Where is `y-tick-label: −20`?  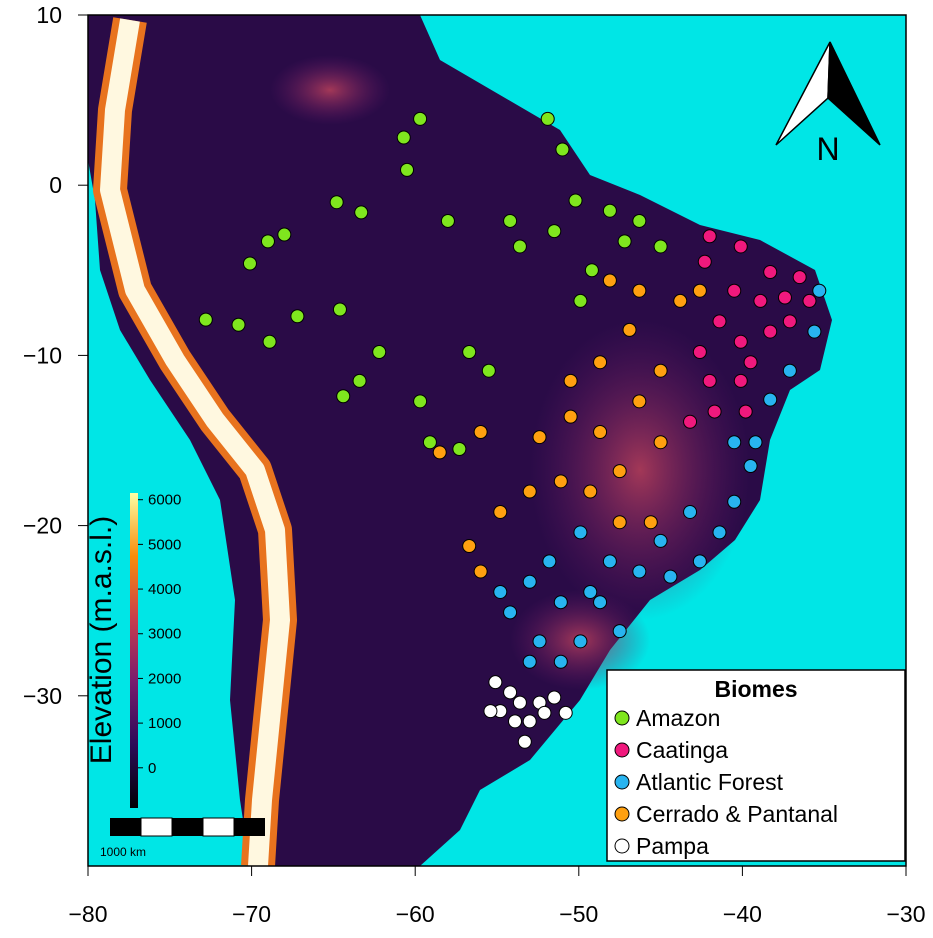
y-tick-label: −20 is located at coordinates (42, 526).